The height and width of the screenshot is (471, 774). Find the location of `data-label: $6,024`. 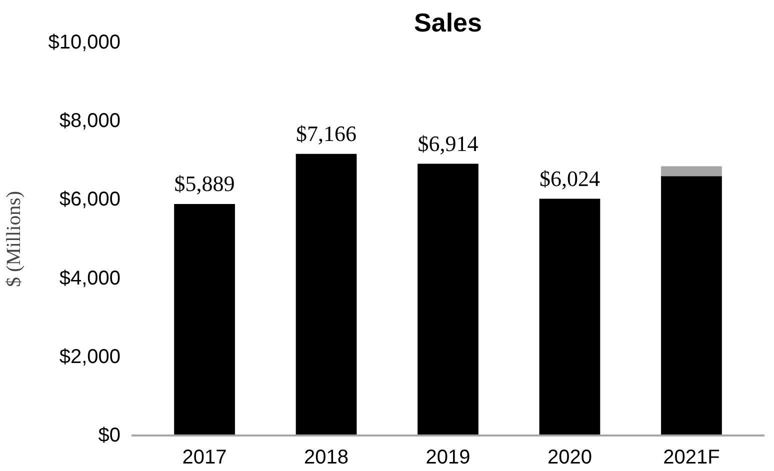

data-label: $6,024 is located at coordinates (569, 178).